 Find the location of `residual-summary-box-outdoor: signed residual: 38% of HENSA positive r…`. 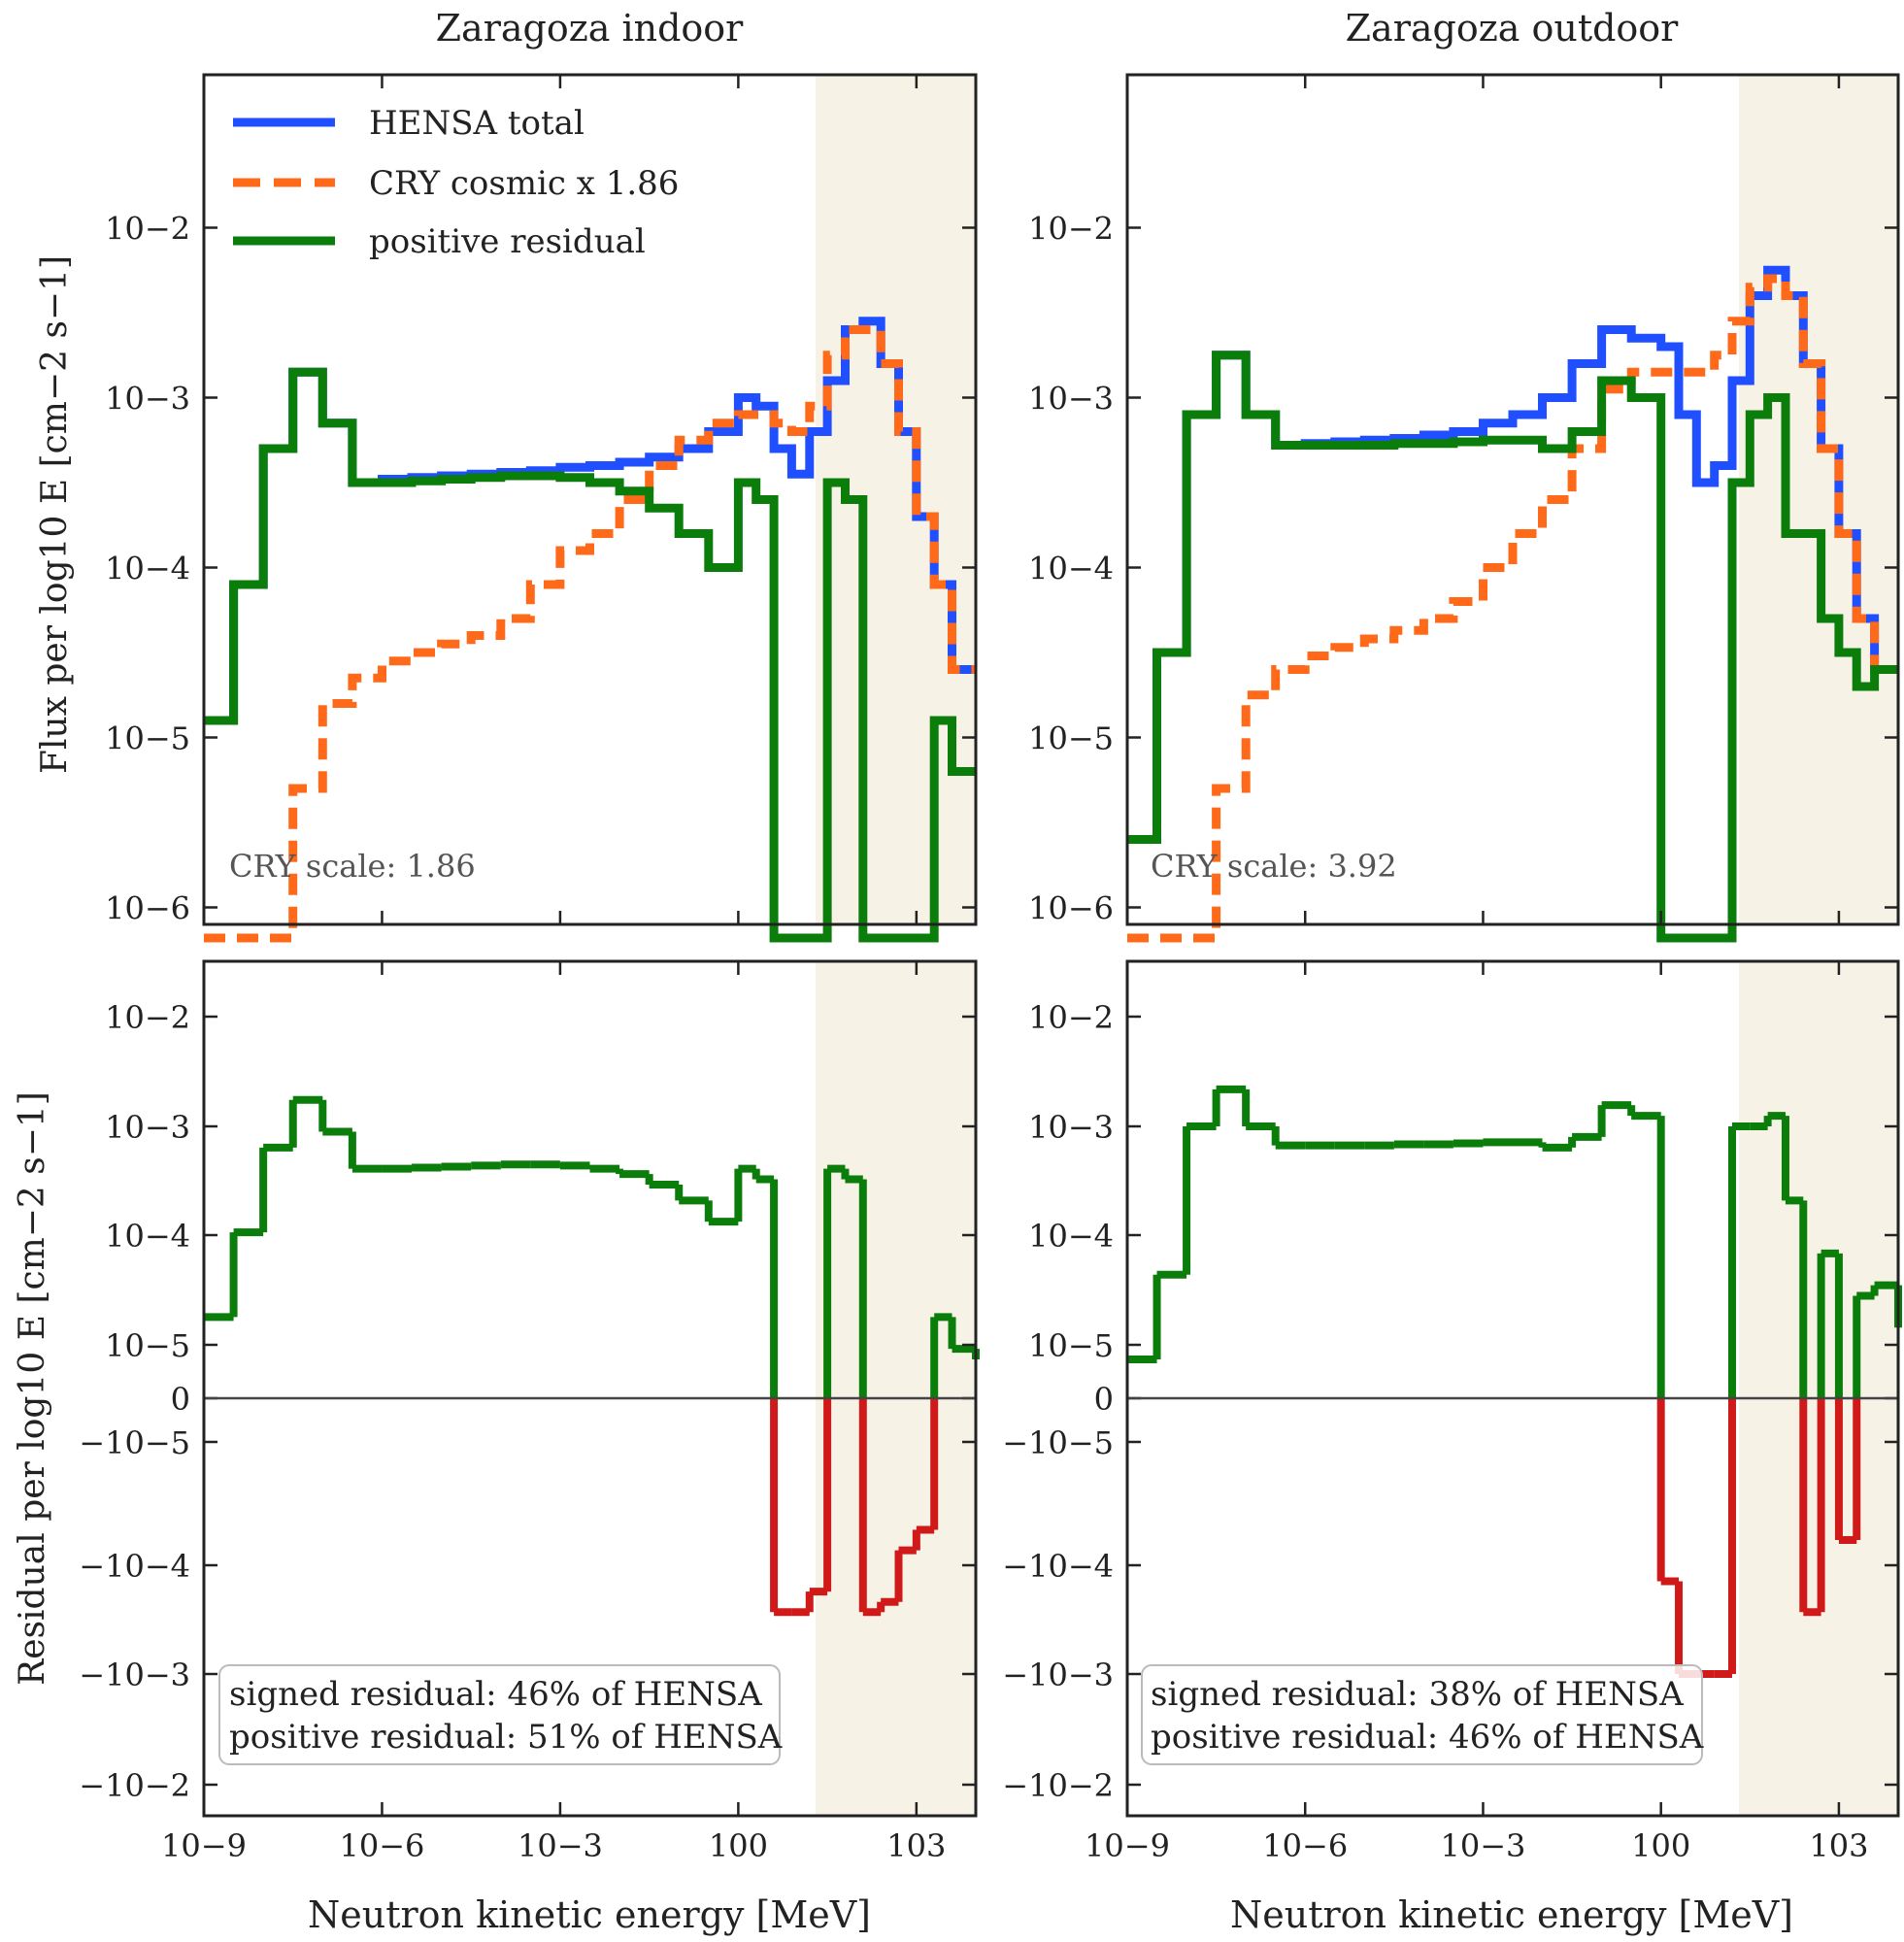

residual-summary-box-outdoor: signed residual: 38% of HENSA positive r… is located at coordinates (1422, 1714).